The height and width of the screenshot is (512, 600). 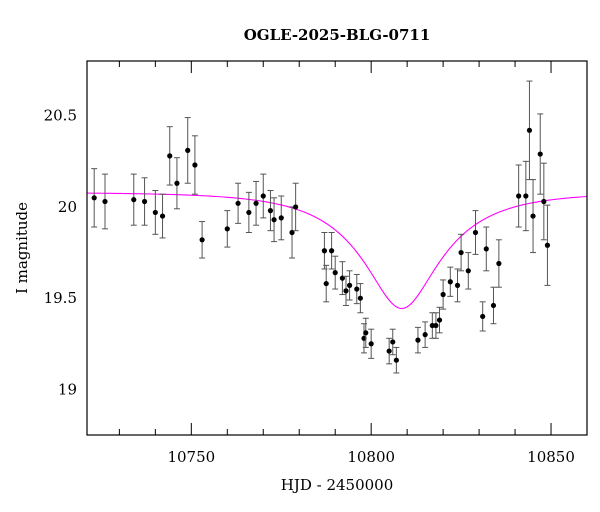 What do you see at coordinates (337, 35) in the screenshot?
I see `chart-title: OGLE-2025-BLG-0711` at bounding box center [337, 35].